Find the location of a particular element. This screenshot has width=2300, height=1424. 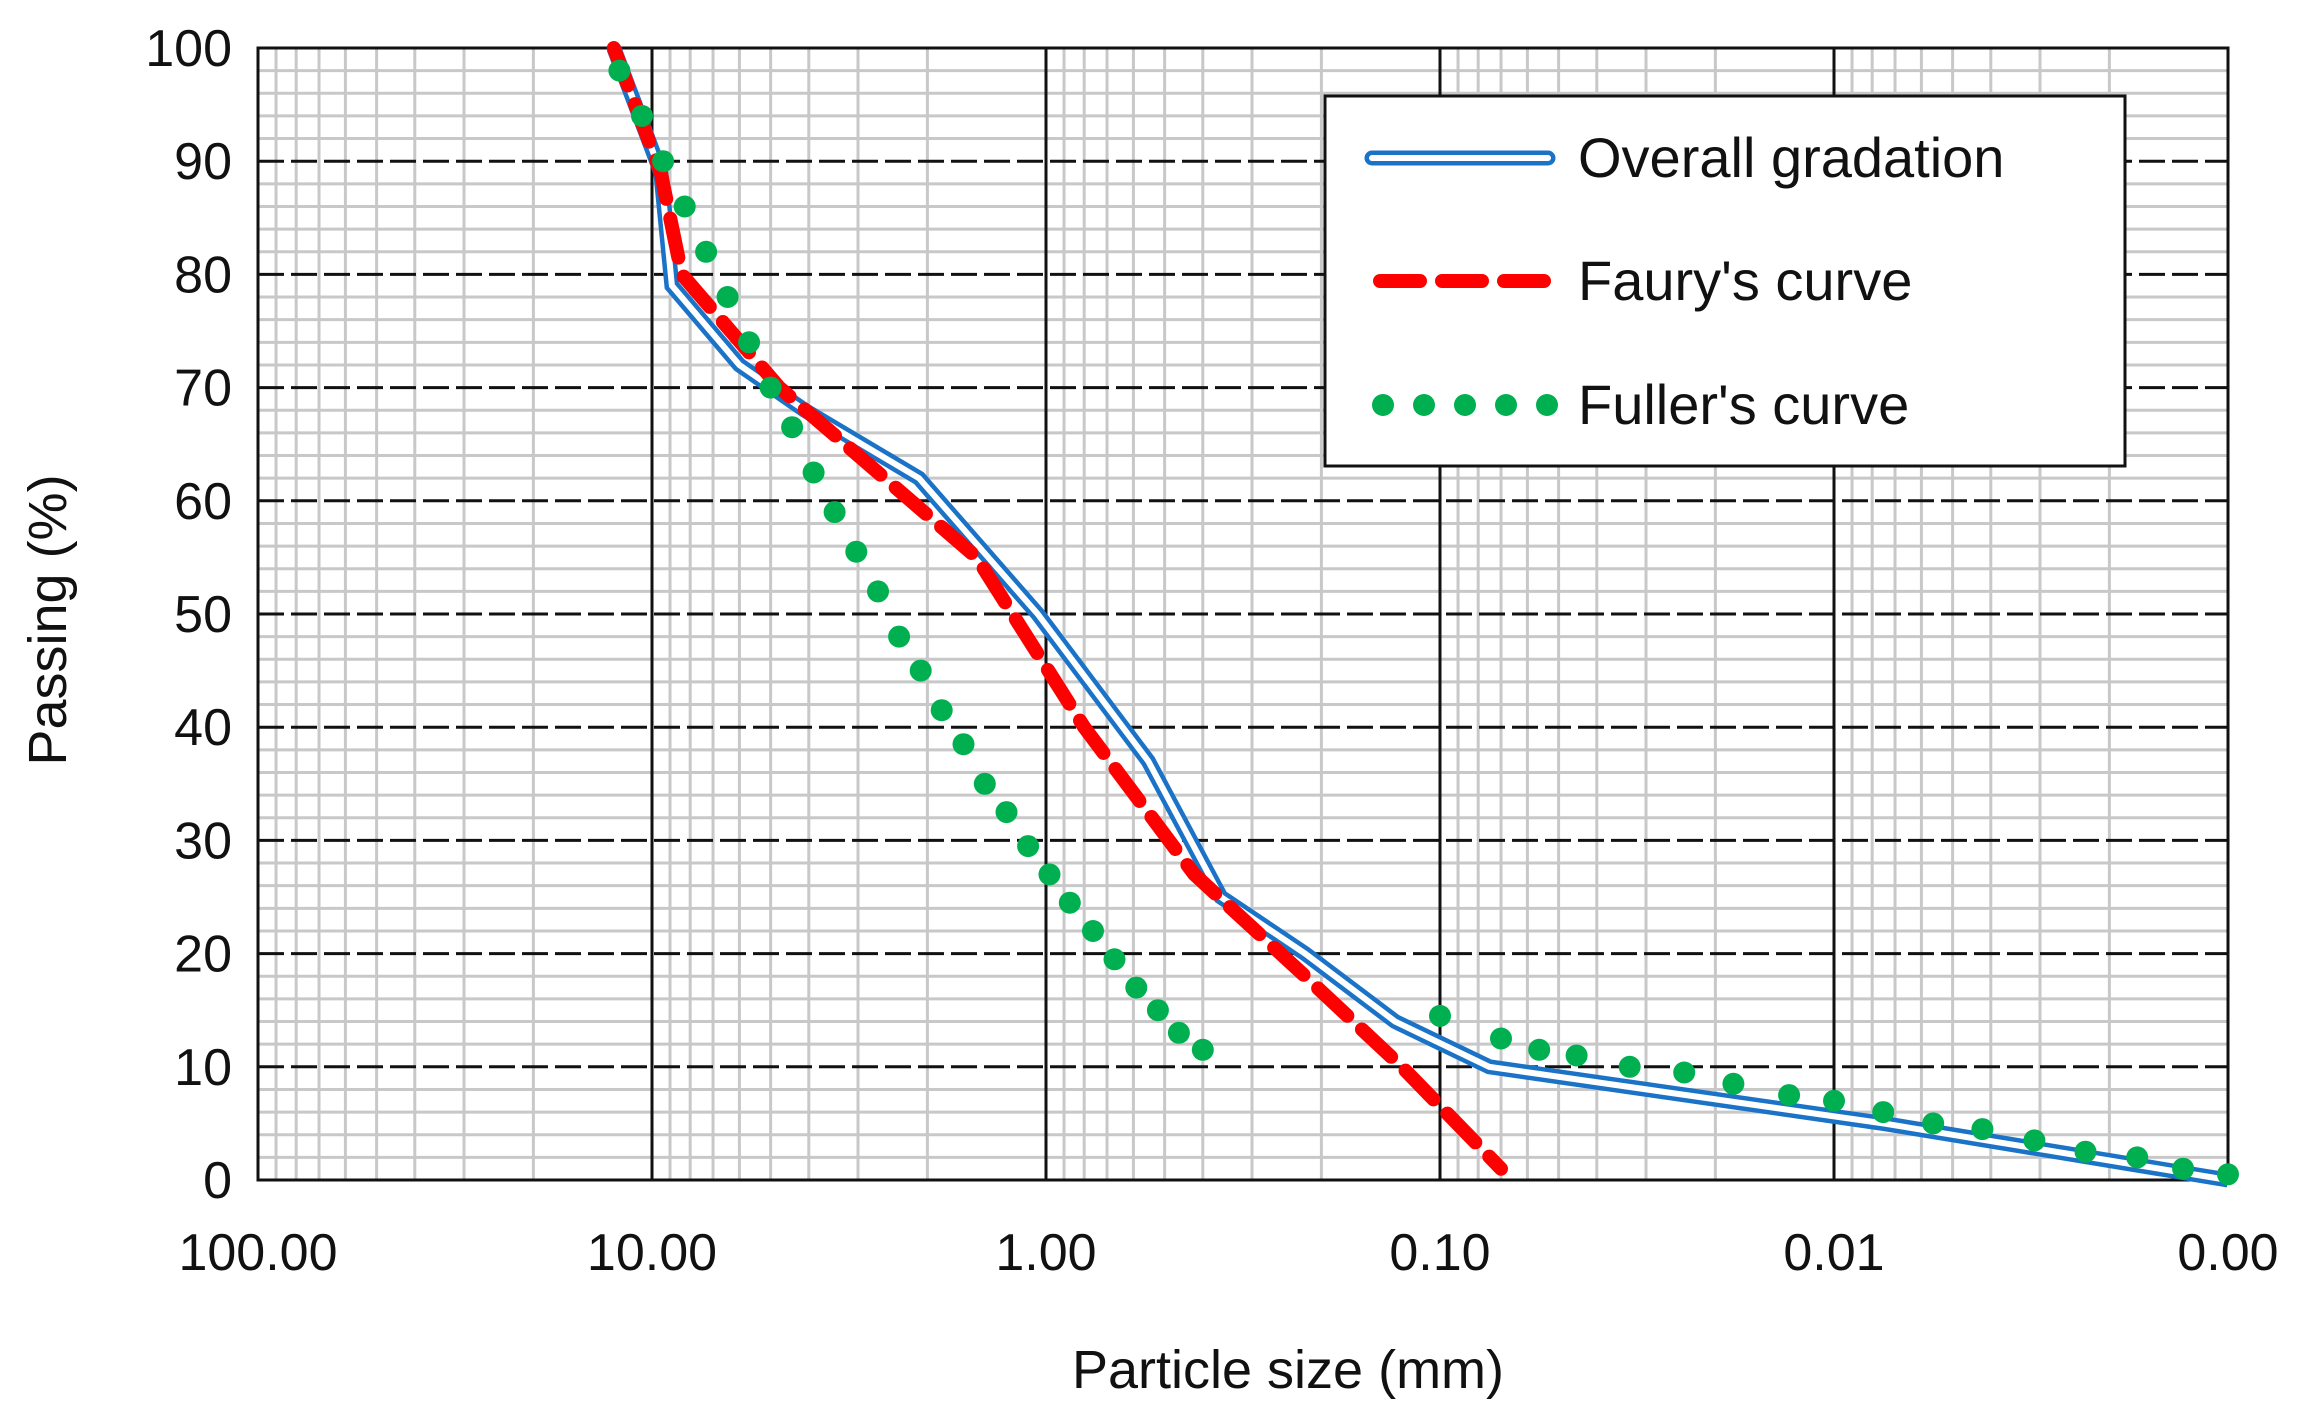

y-tick-label: 60 is located at coordinates (203, 502).